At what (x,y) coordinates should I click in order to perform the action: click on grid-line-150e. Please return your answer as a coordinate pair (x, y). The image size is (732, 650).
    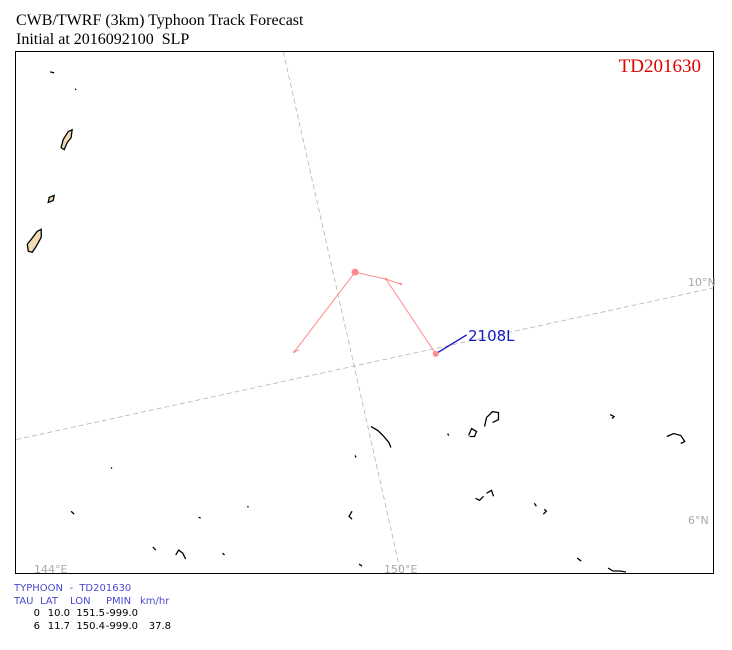
    Looking at the image, I should click on (342, 312).